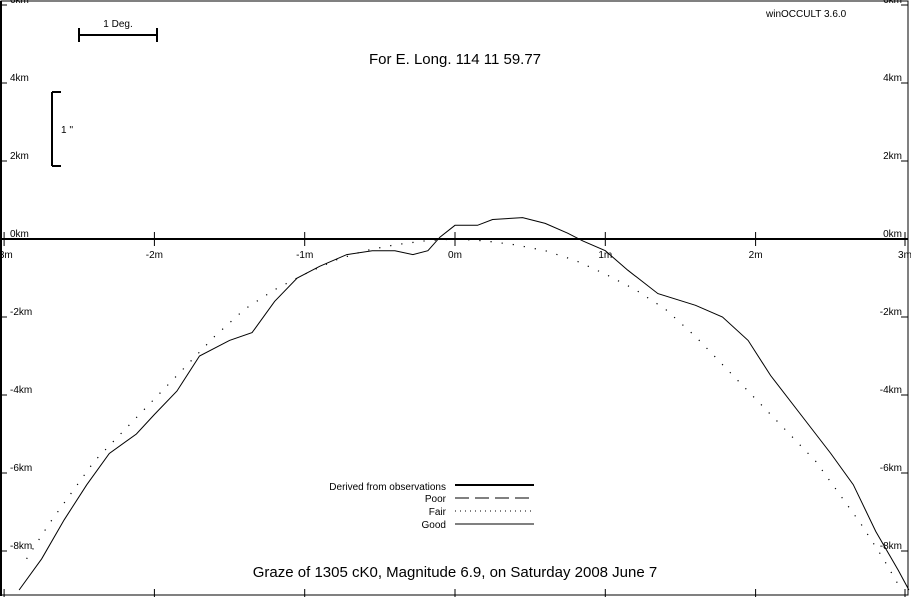  What do you see at coordinates (19, 234) in the screenshot?
I see `y-tick-label-left: 0km` at bounding box center [19, 234].